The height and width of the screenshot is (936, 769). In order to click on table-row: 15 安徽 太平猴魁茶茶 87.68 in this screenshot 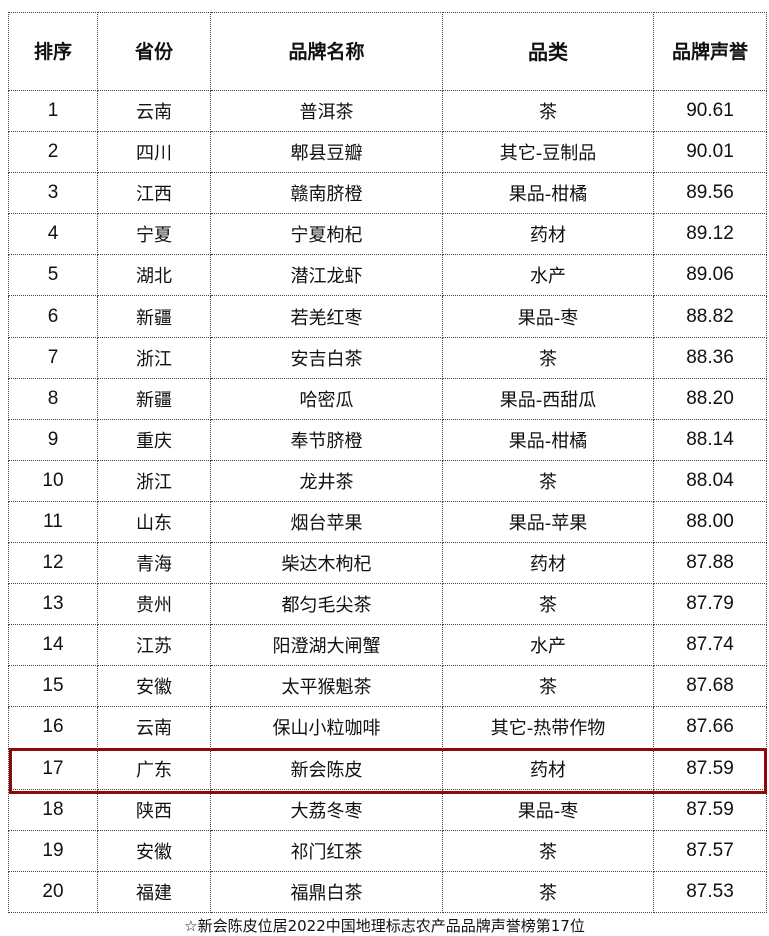, I will do `click(387, 686)`.